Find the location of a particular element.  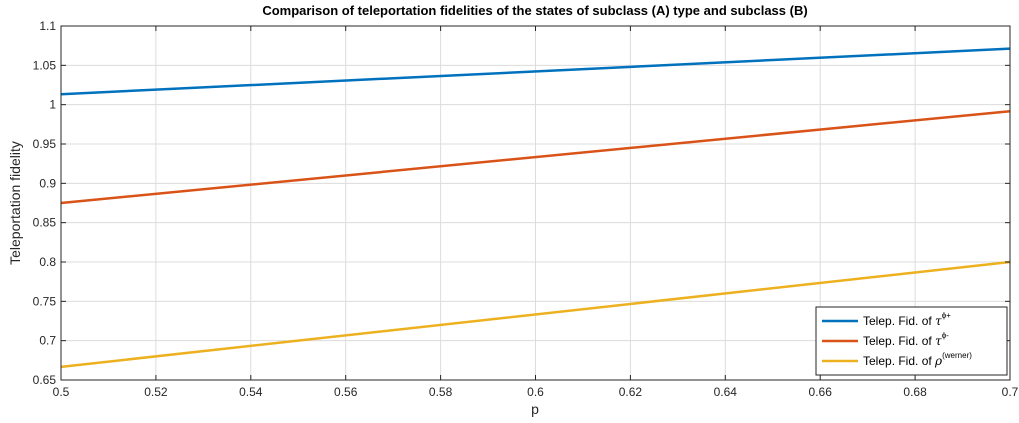

x-tick-label: 0.56 is located at coordinates (346, 392).